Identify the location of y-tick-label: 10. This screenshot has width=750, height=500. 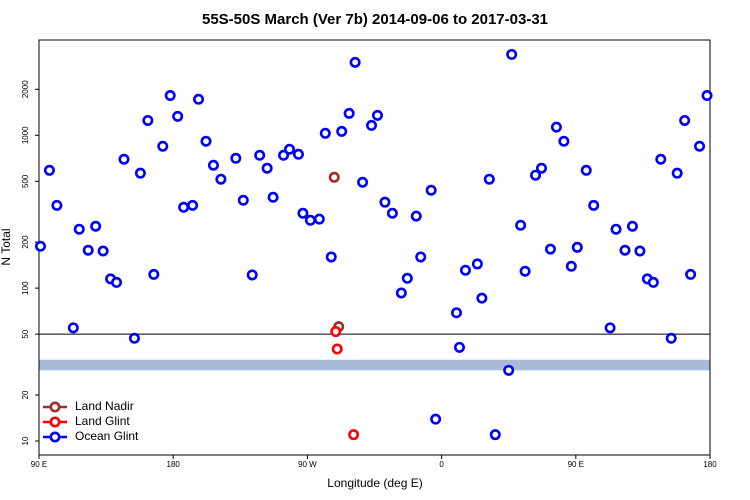
(25, 440).